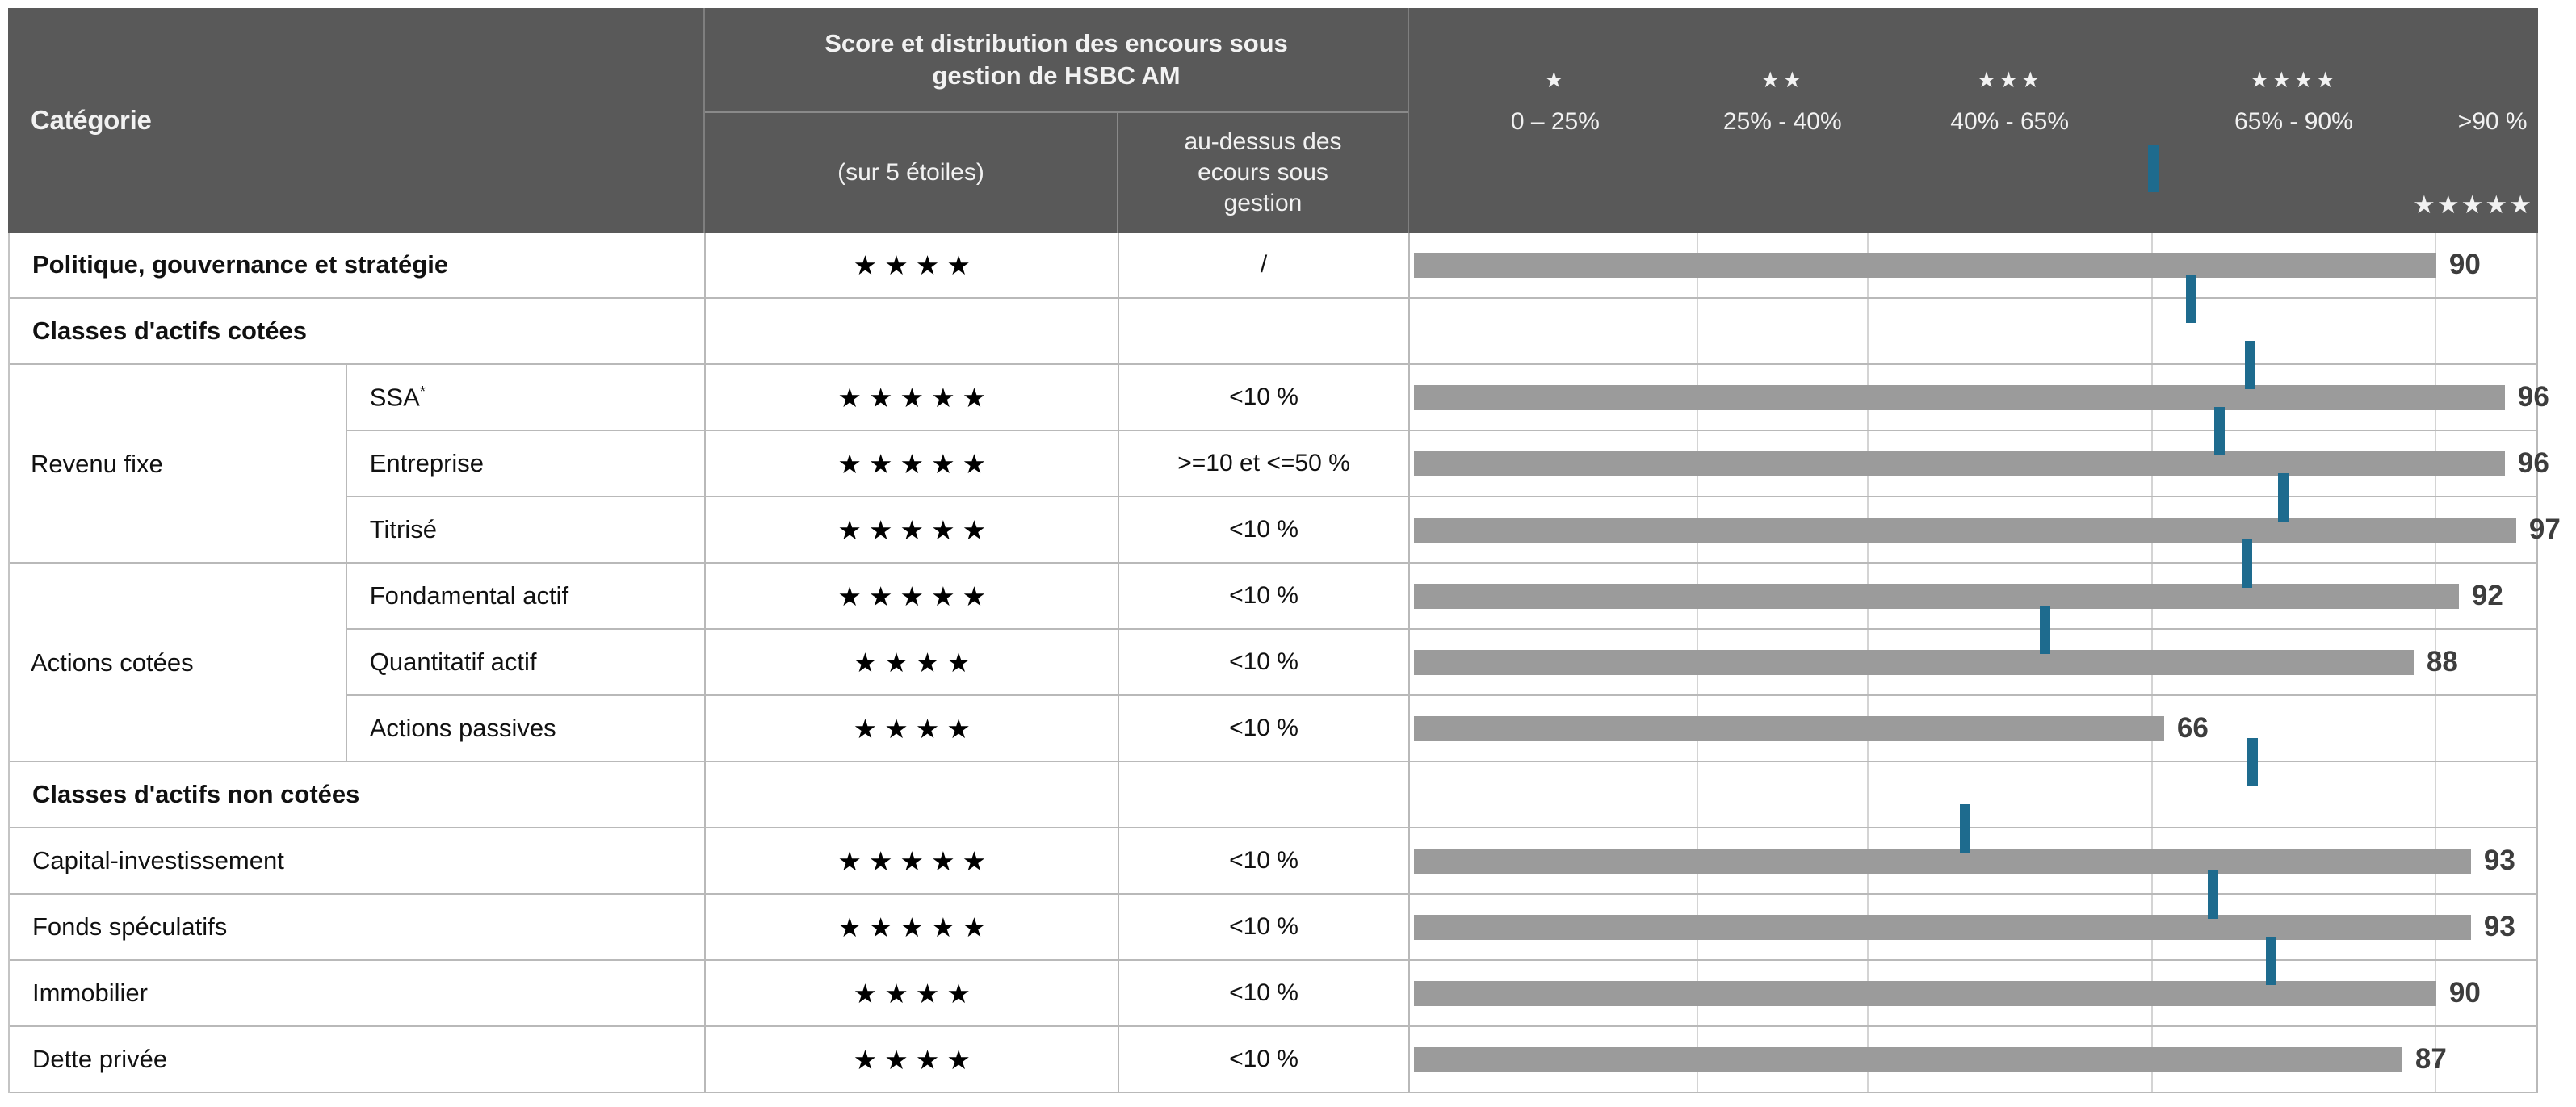 The height and width of the screenshot is (1107, 2576). I want to click on aum-sub-line2: ecours sous, so click(1263, 172).